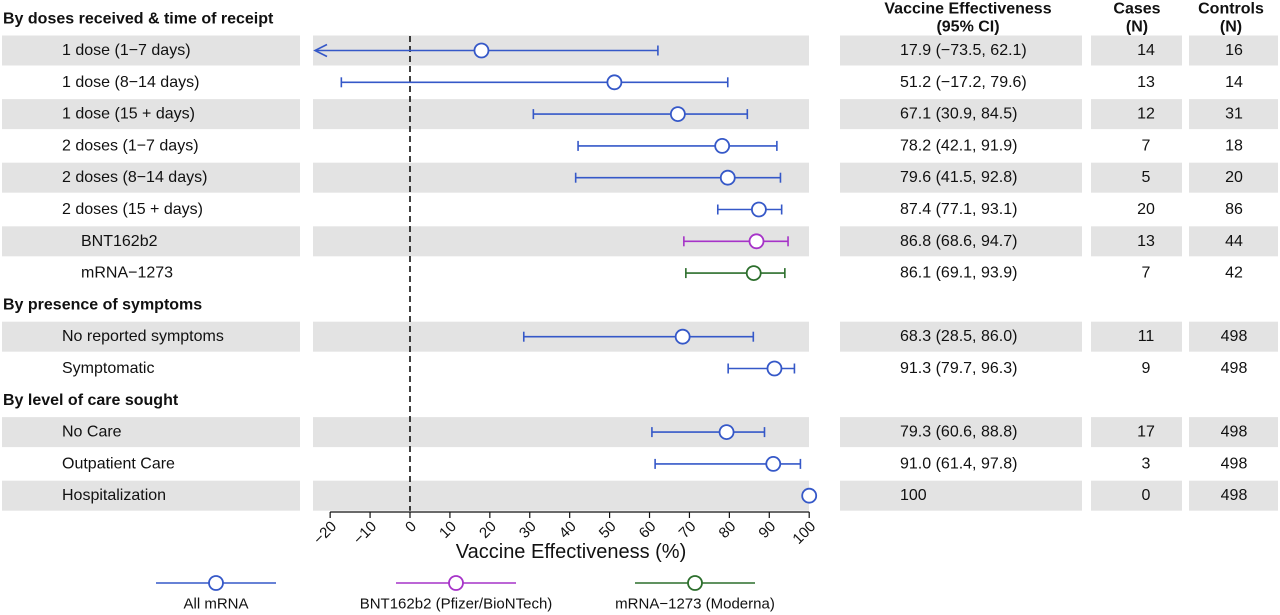  I want to click on controls-value: 14, so click(1234, 82).